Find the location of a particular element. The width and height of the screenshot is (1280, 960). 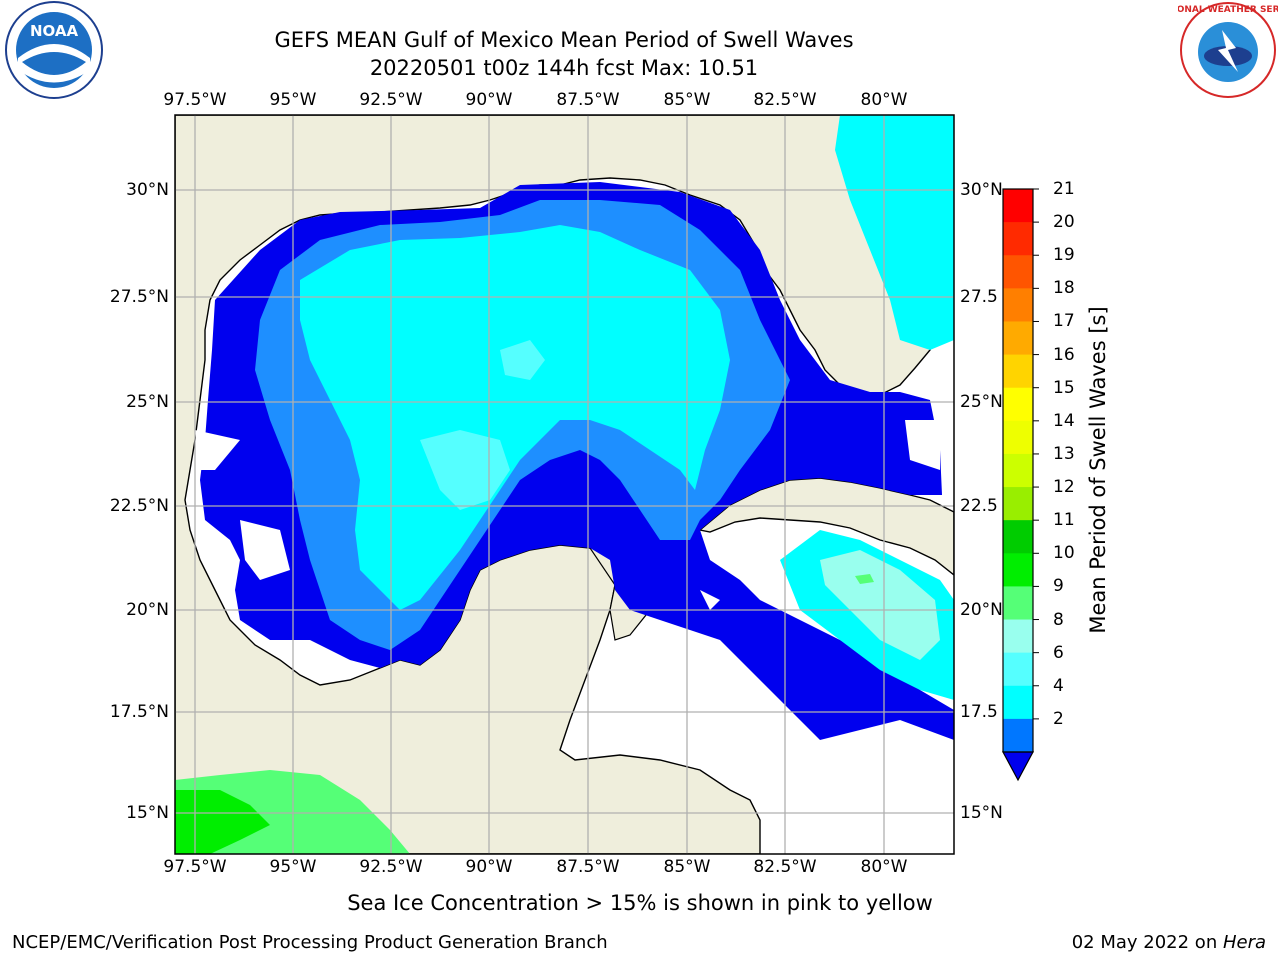

swell-caribbean-aqua is located at coordinates (880, 605).